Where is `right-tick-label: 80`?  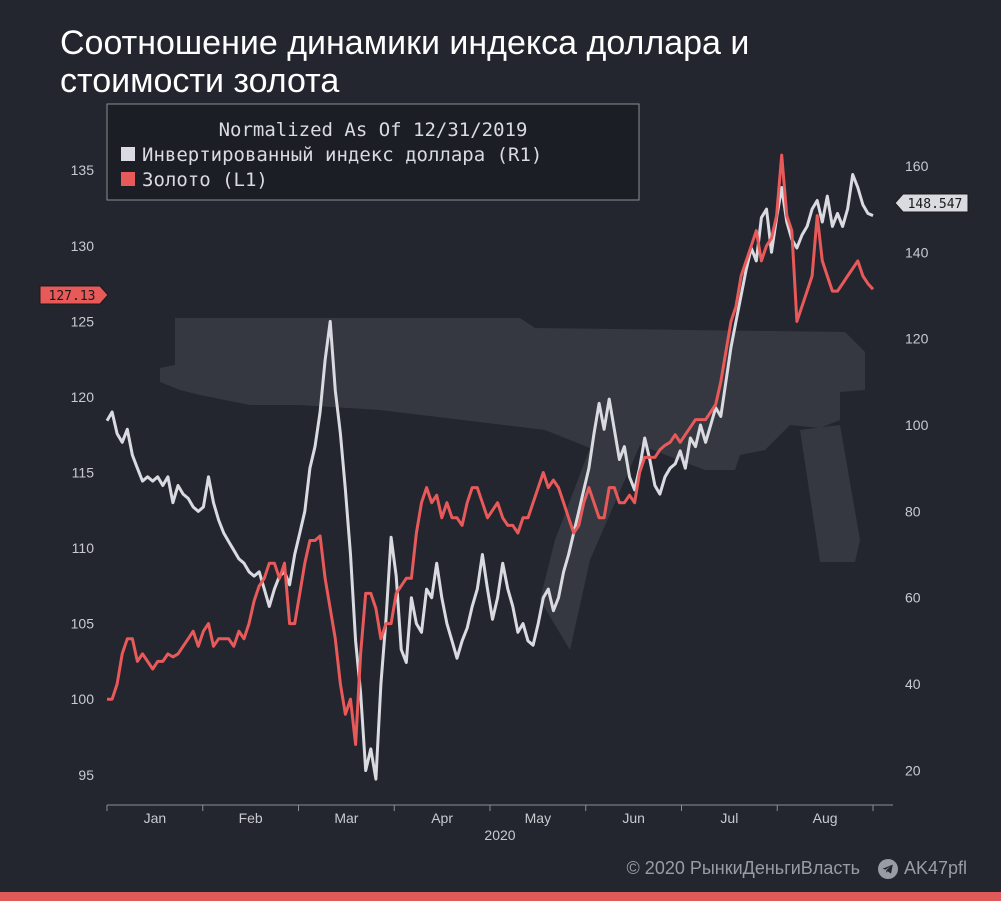
right-tick-label: 80 is located at coordinates (913, 511).